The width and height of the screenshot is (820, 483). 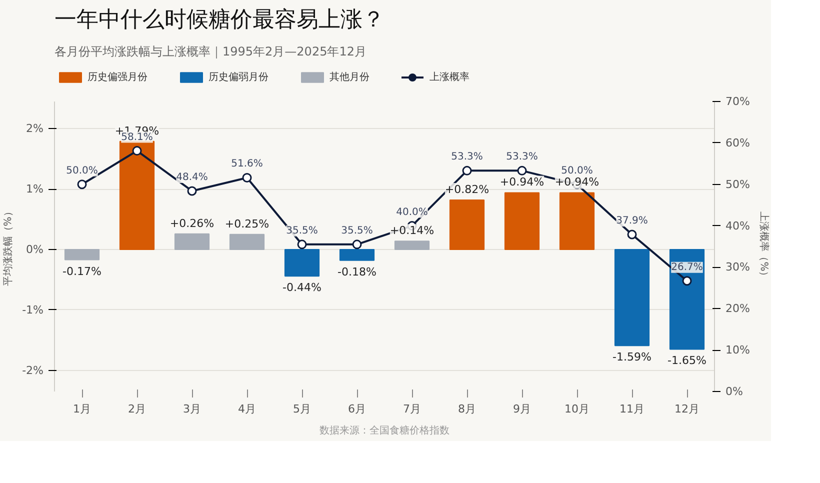 What do you see at coordinates (302, 287) in the screenshot?
I see `data-label: -0.44%` at bounding box center [302, 287].